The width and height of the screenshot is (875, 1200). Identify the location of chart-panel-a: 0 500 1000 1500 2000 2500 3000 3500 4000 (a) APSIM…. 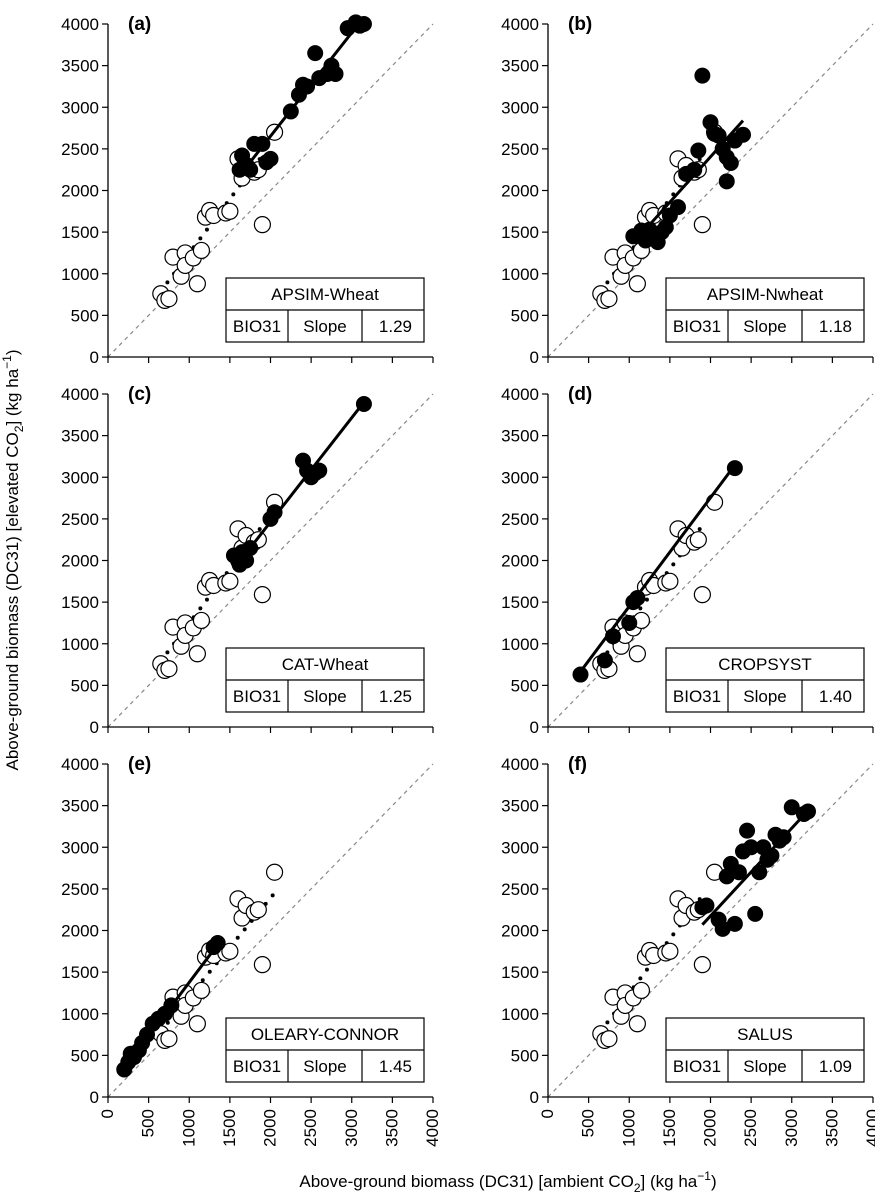
(247, 190).